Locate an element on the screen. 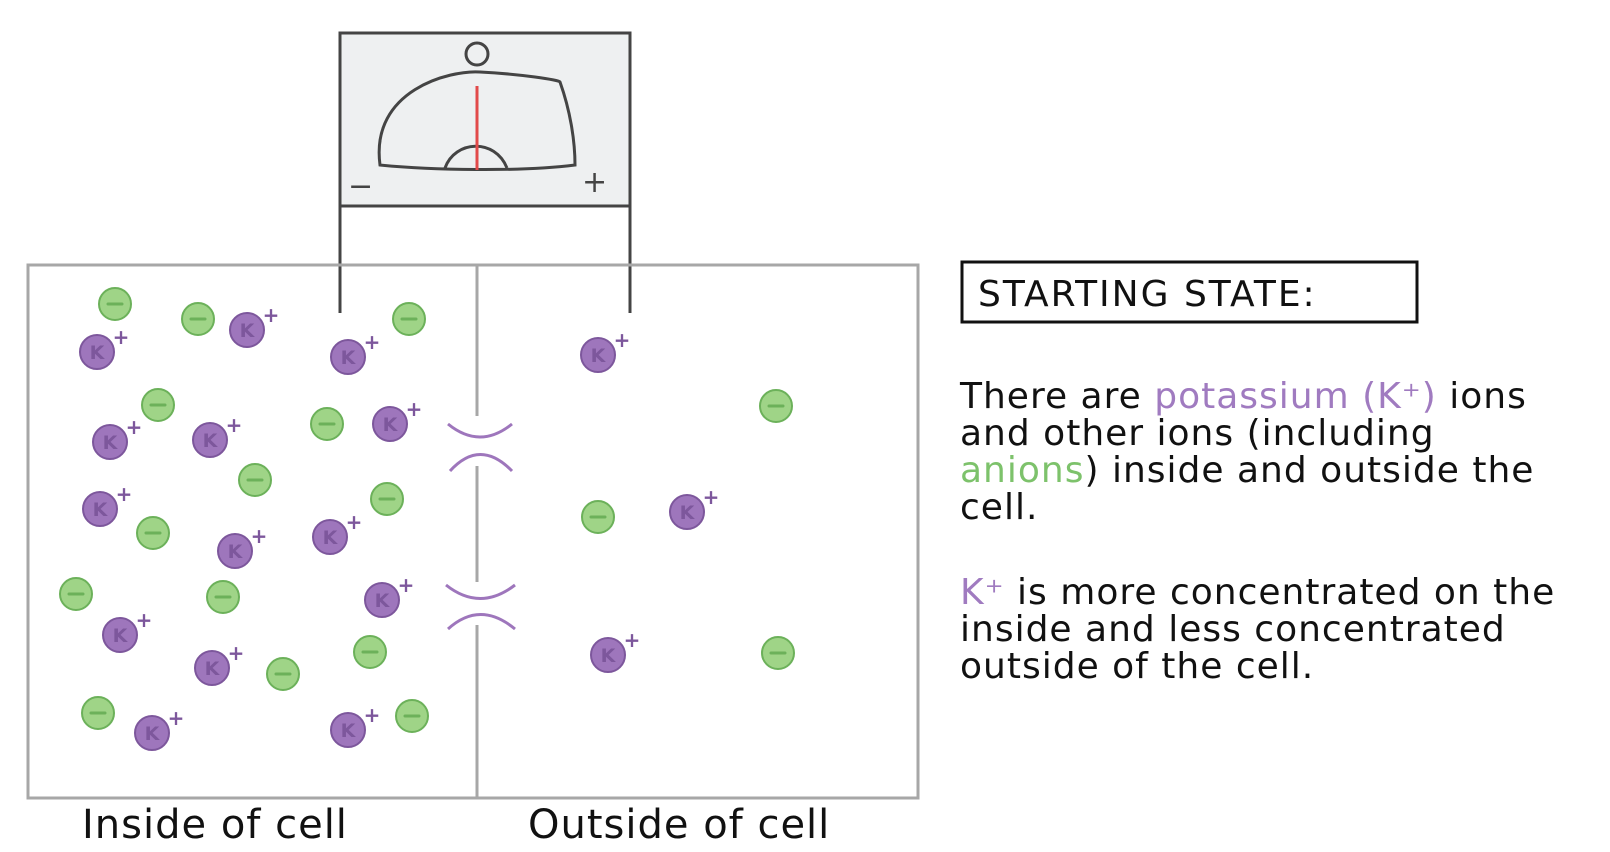 This screenshot has width=1610, height=852. text-fragment: There are is located at coordinates (1057, 396).